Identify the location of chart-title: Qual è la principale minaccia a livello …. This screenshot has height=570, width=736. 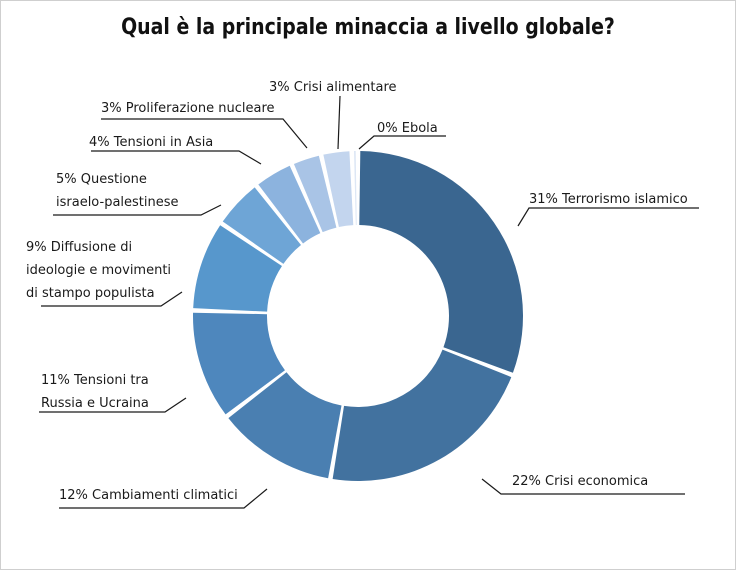
(368, 27).